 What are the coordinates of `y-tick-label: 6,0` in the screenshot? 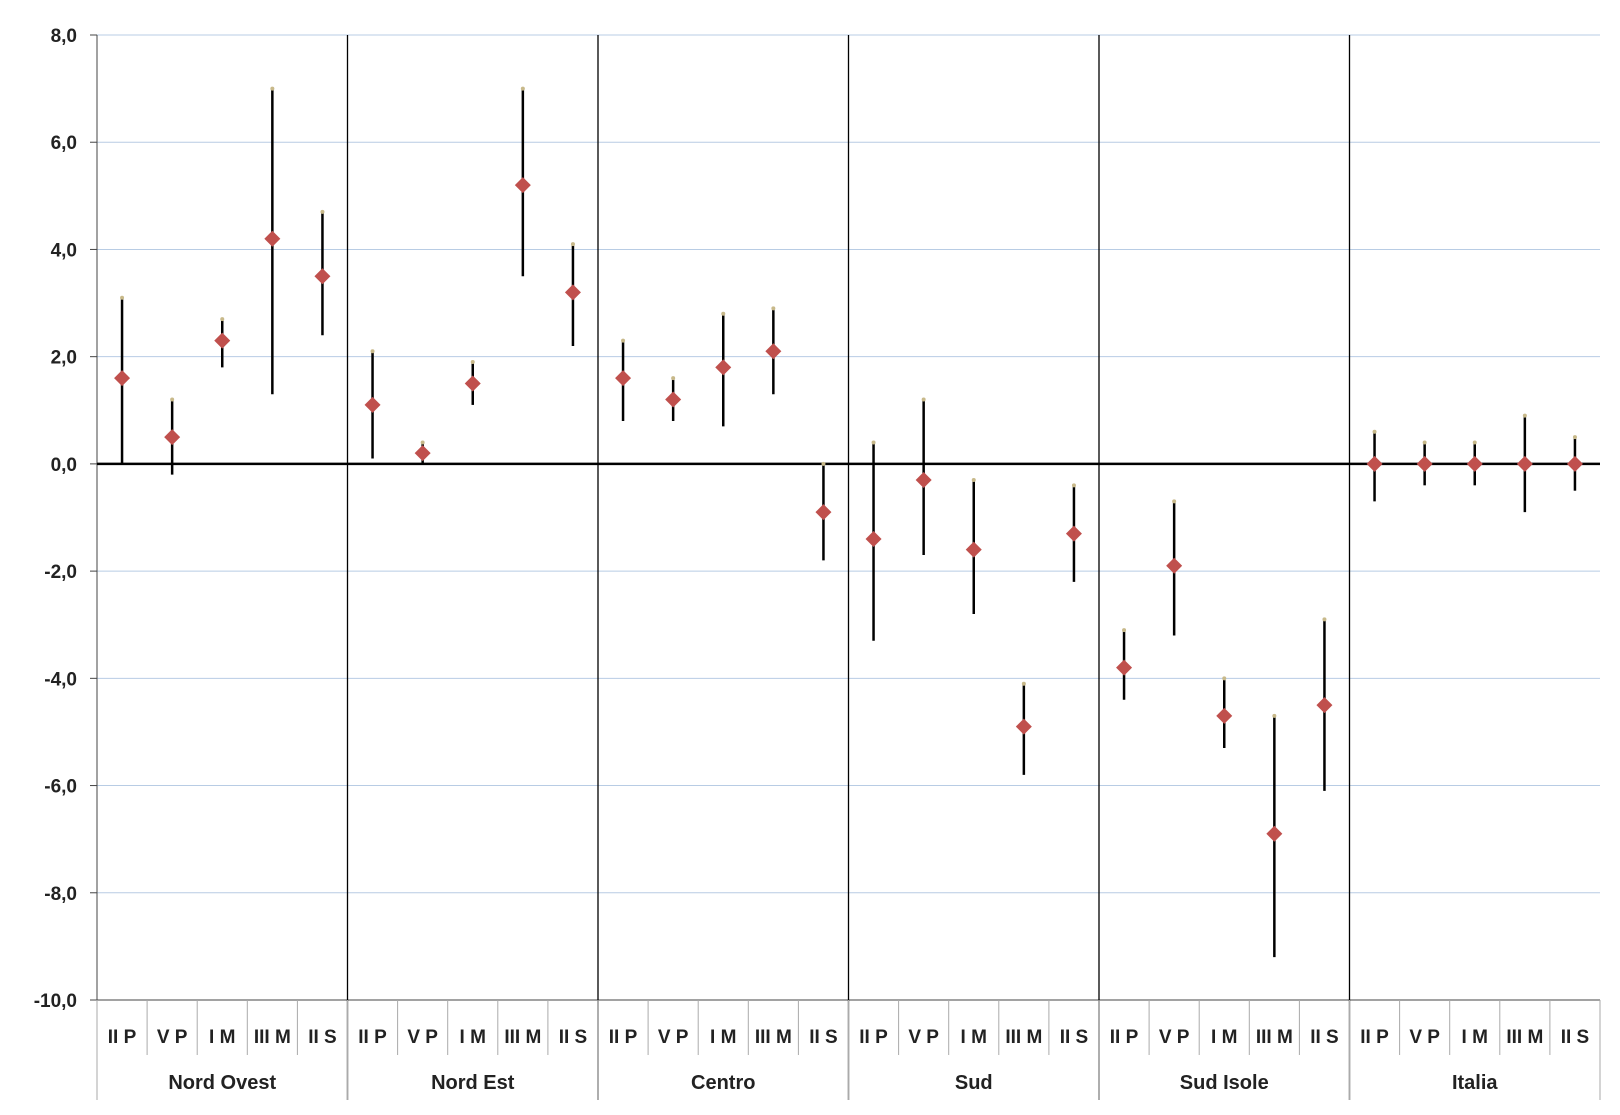 It's located at (64, 143).